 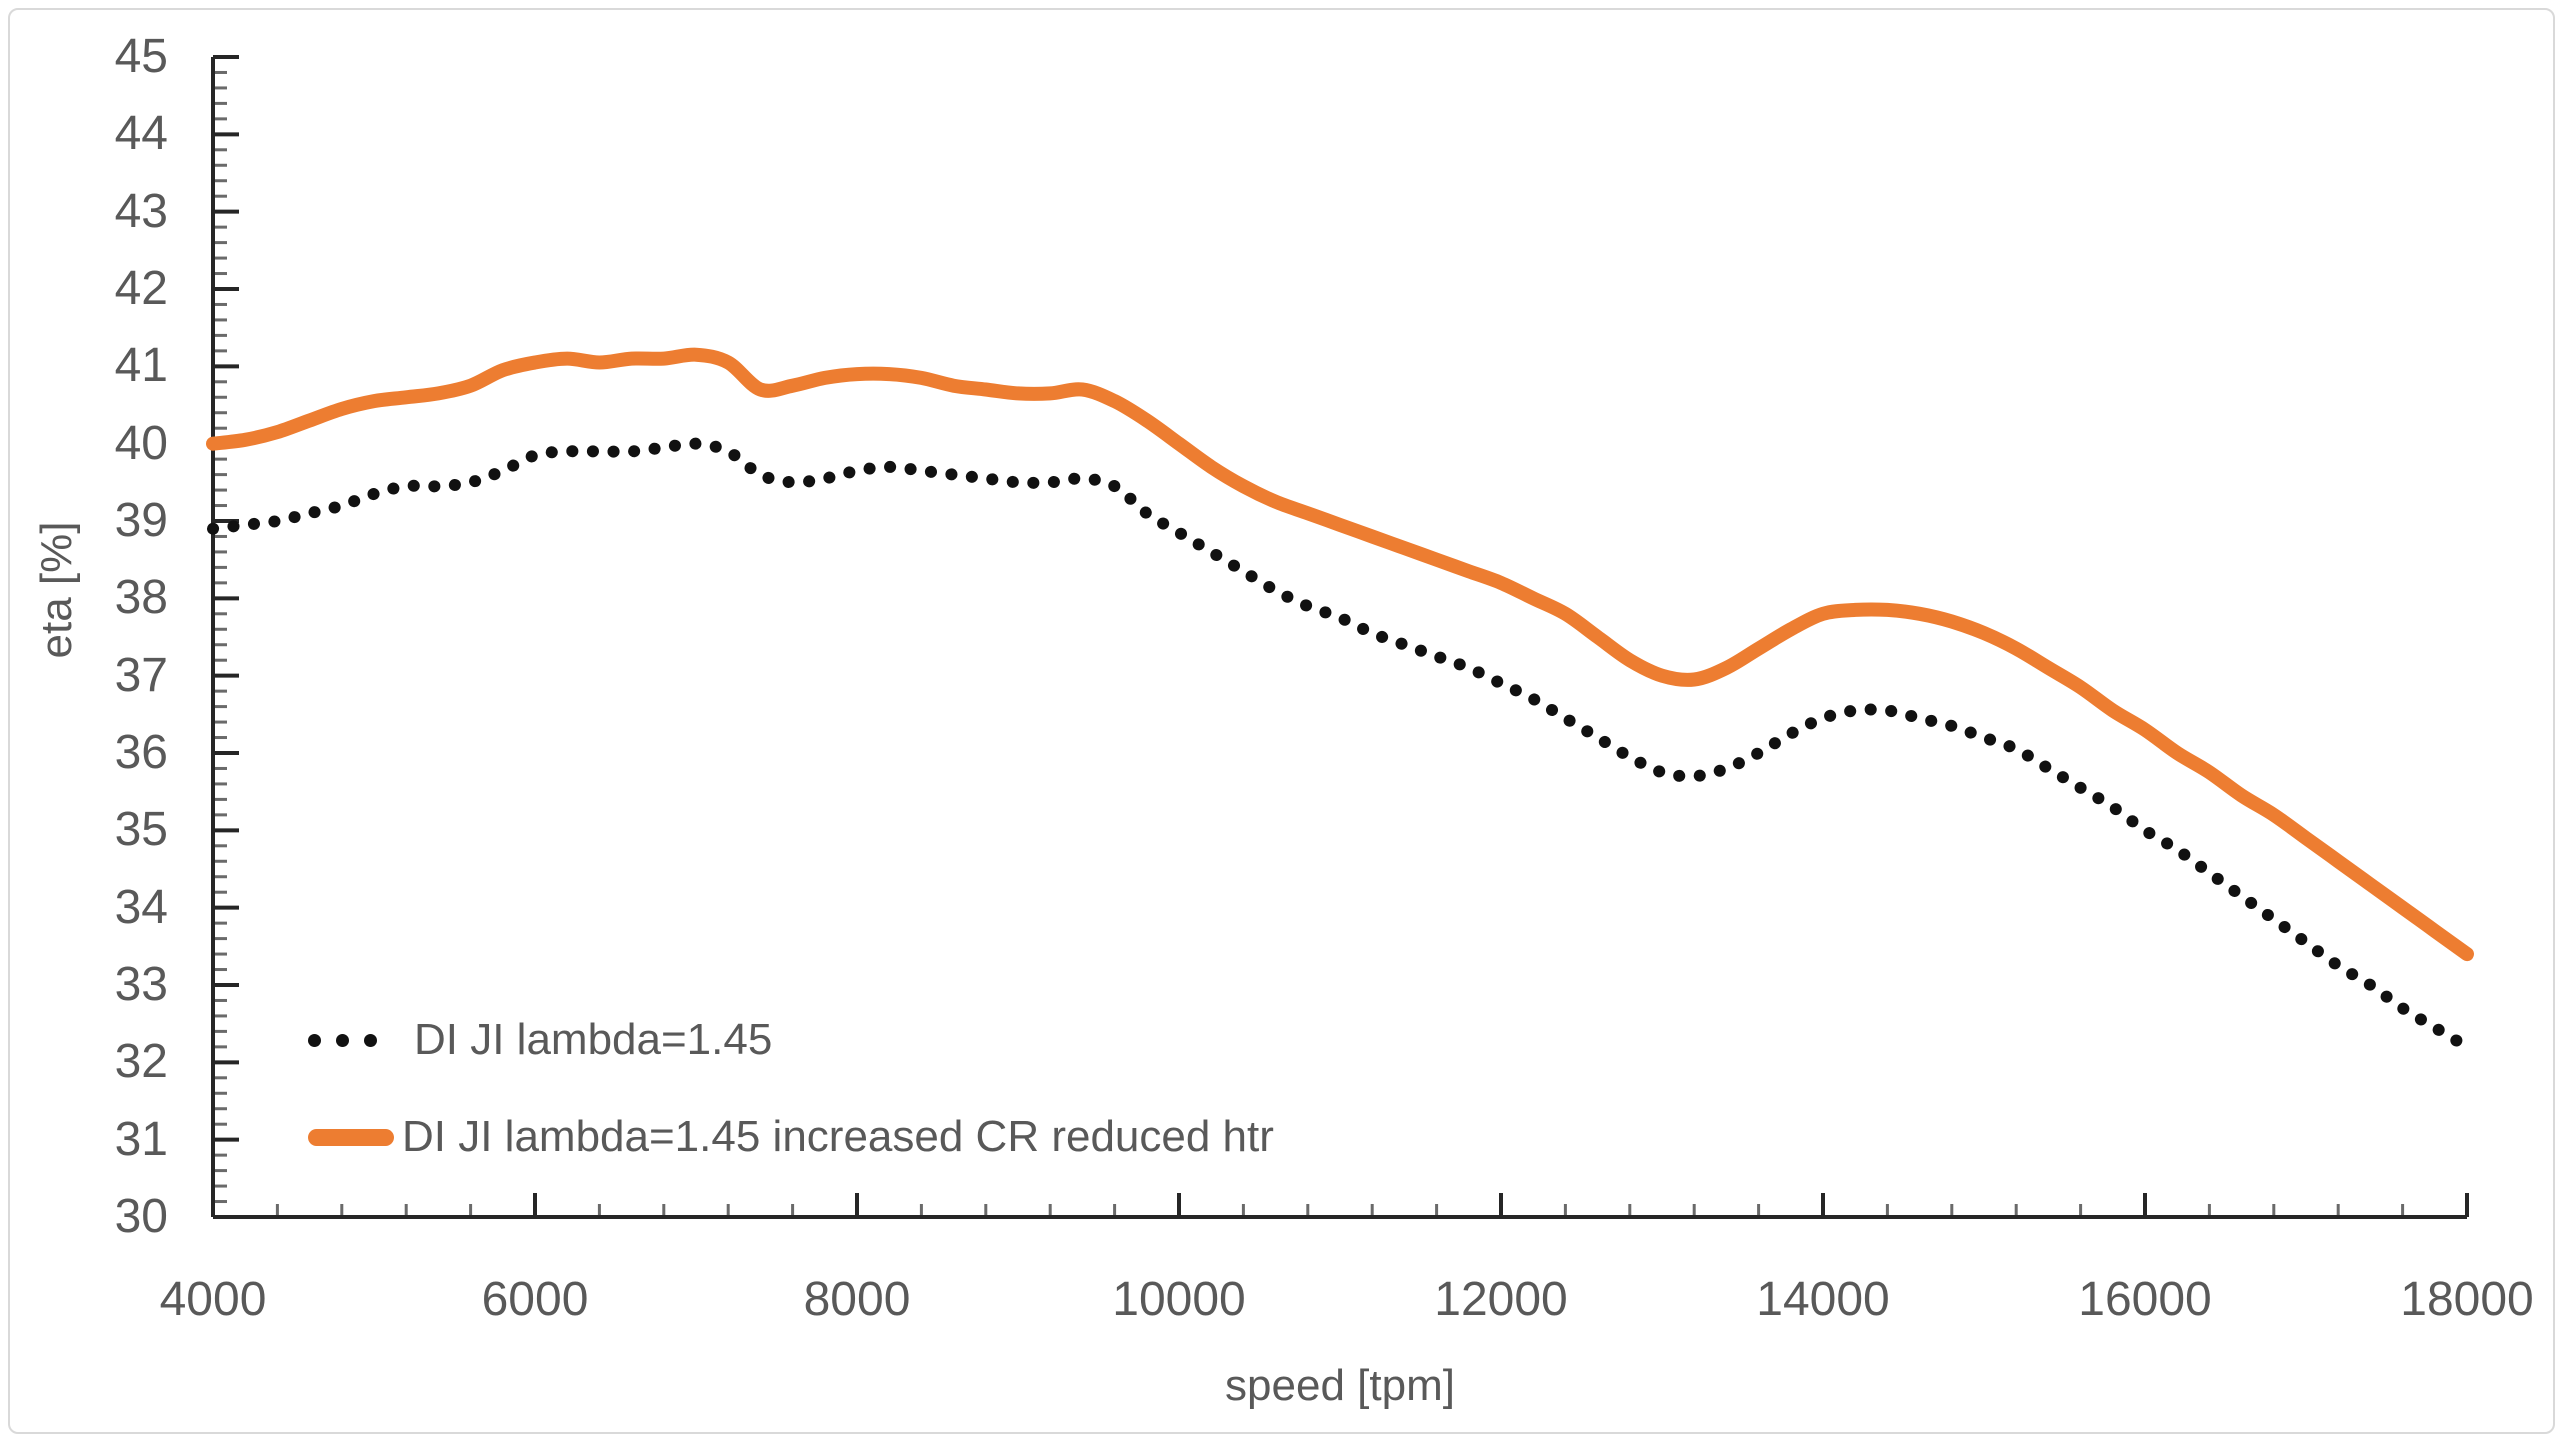 What do you see at coordinates (141, 211) in the screenshot?
I see `y-tick-label: 43` at bounding box center [141, 211].